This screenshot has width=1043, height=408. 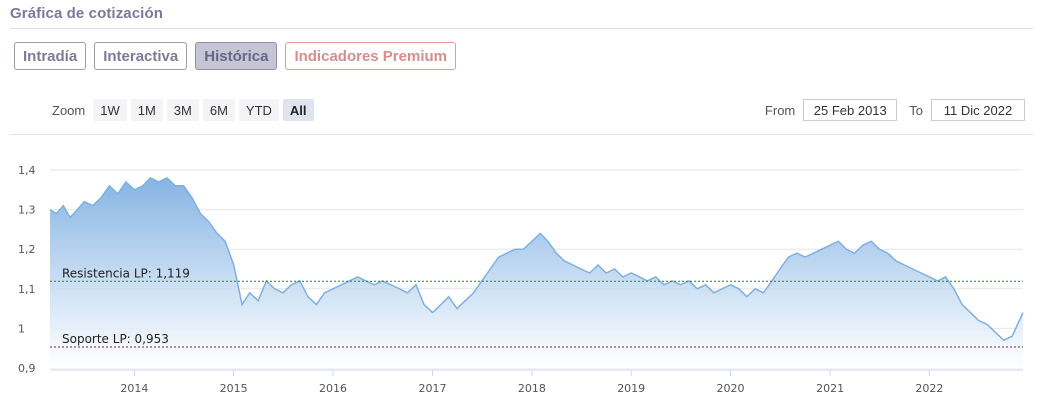 What do you see at coordinates (146, 110) in the screenshot?
I see `zoom-1m-button: 1M` at bounding box center [146, 110].